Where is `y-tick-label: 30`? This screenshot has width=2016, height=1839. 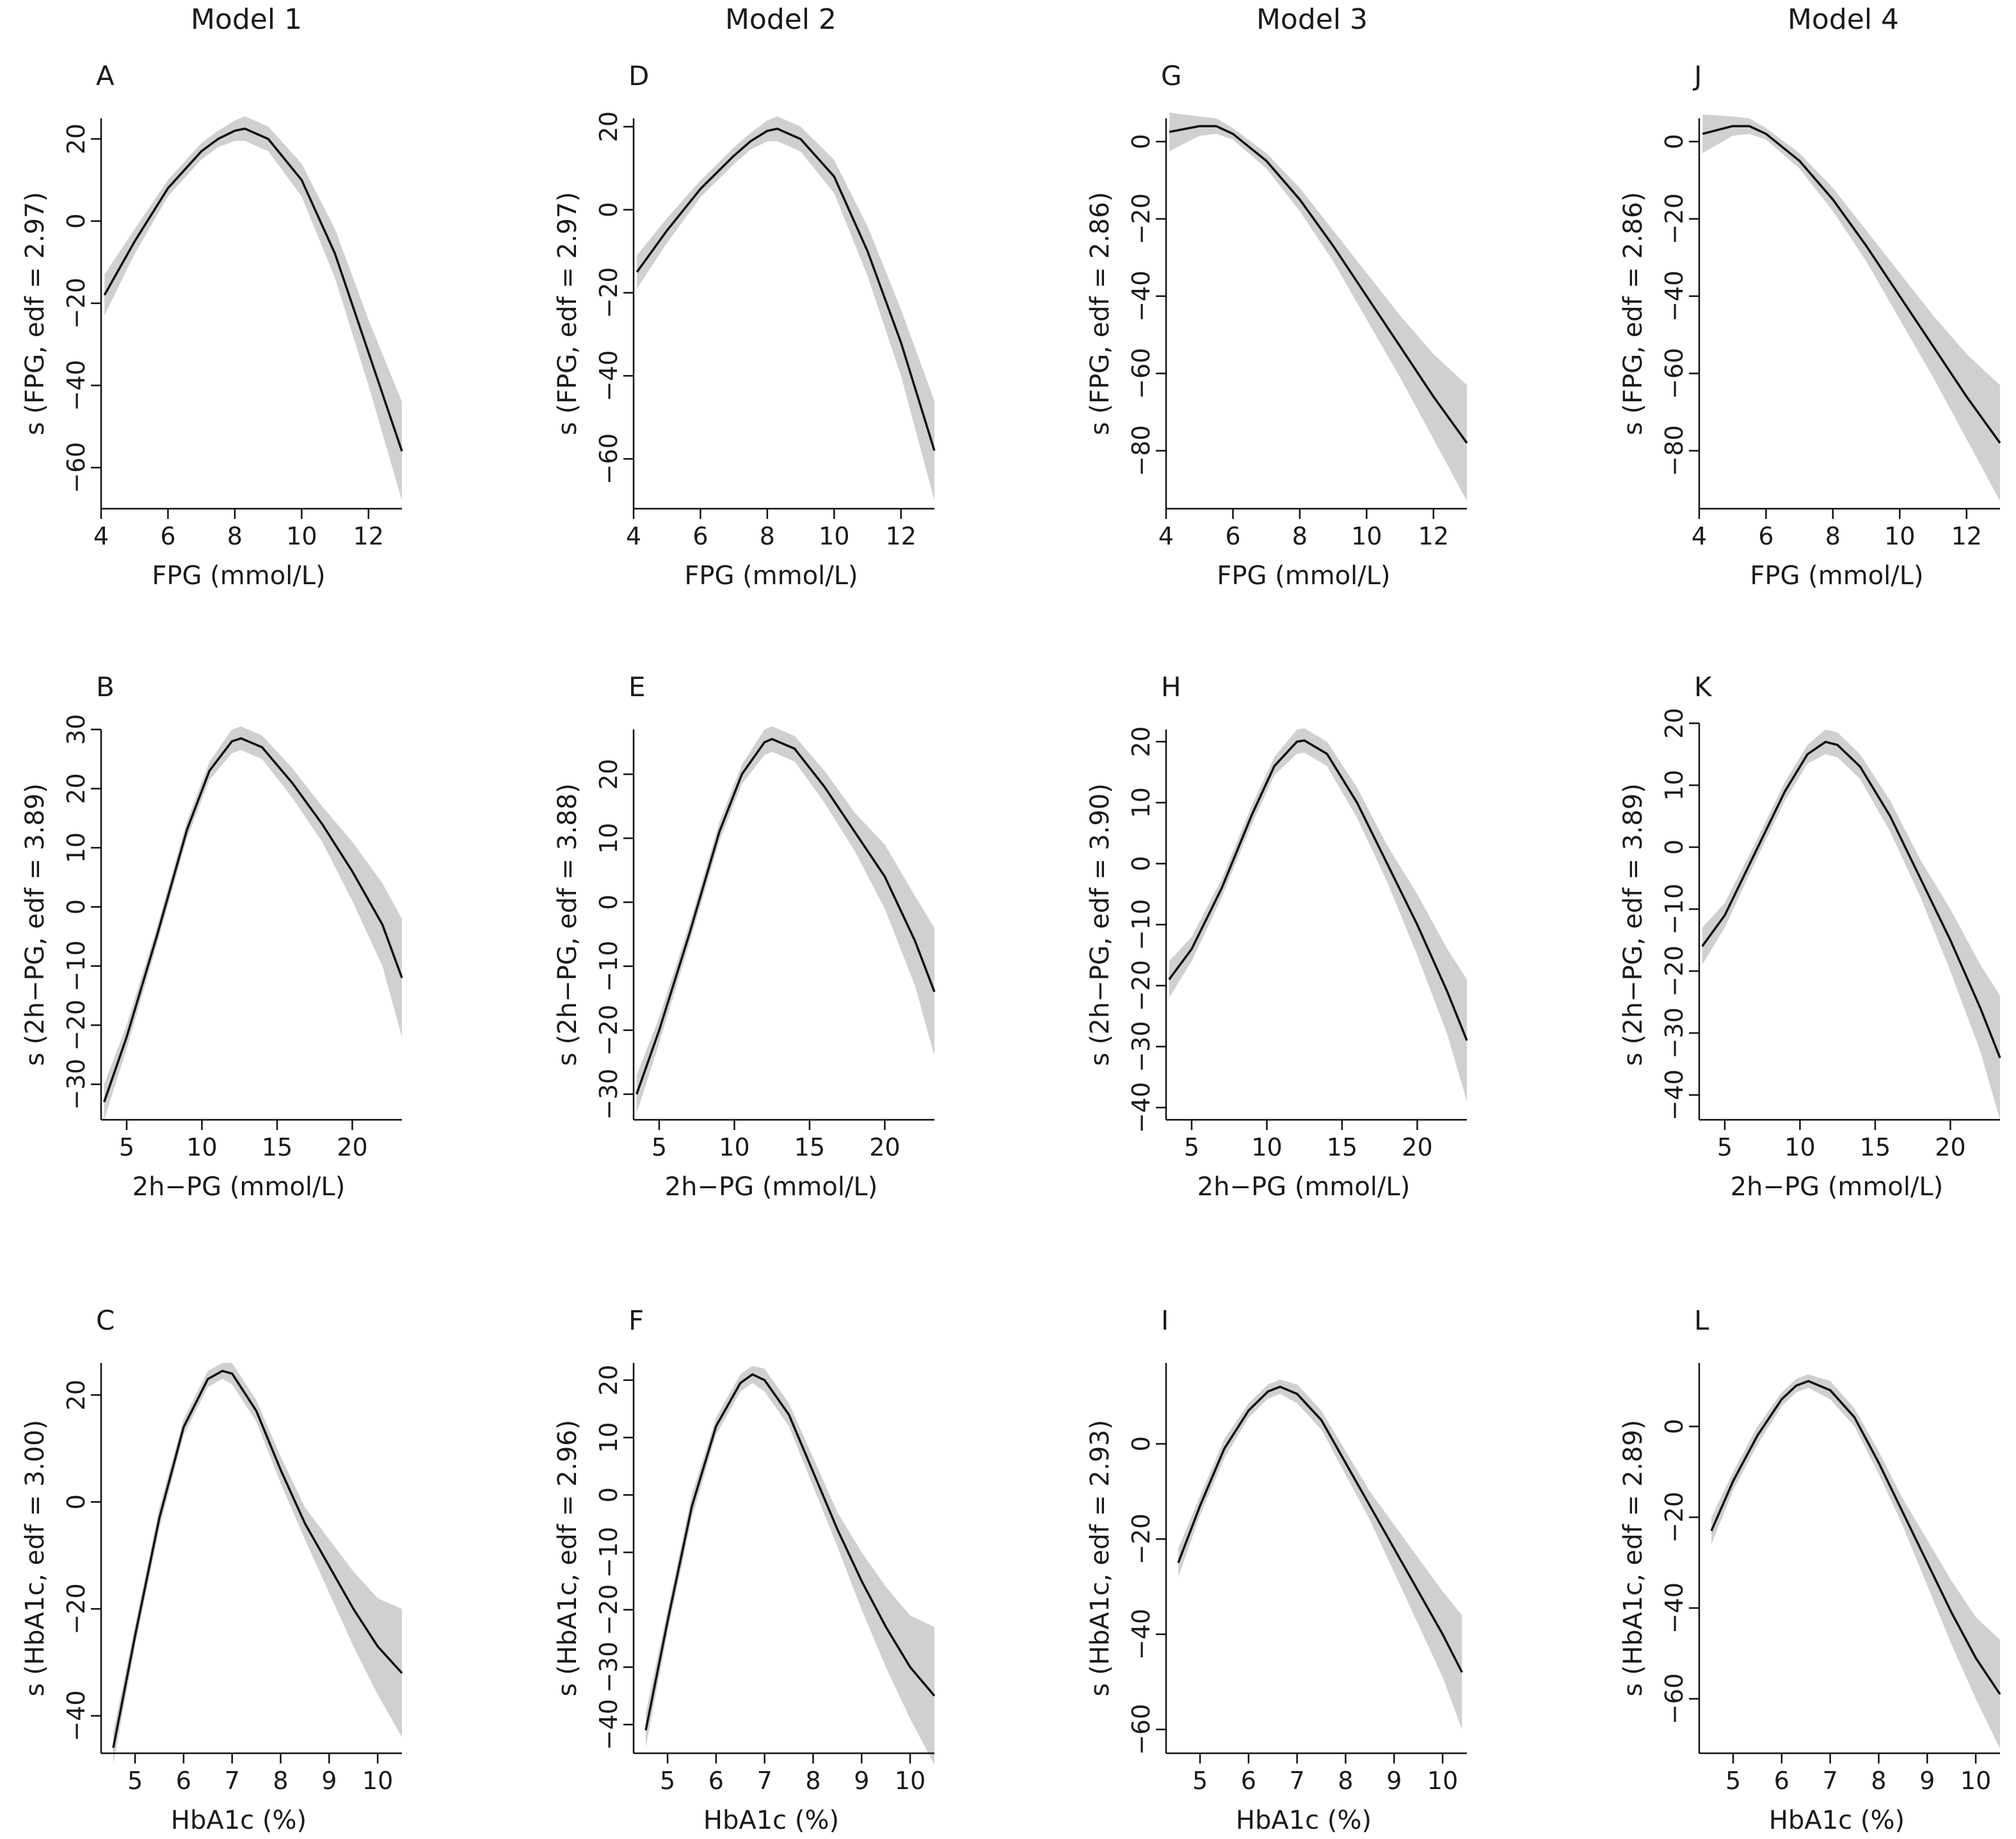 y-tick-label: 30 is located at coordinates (76, 730).